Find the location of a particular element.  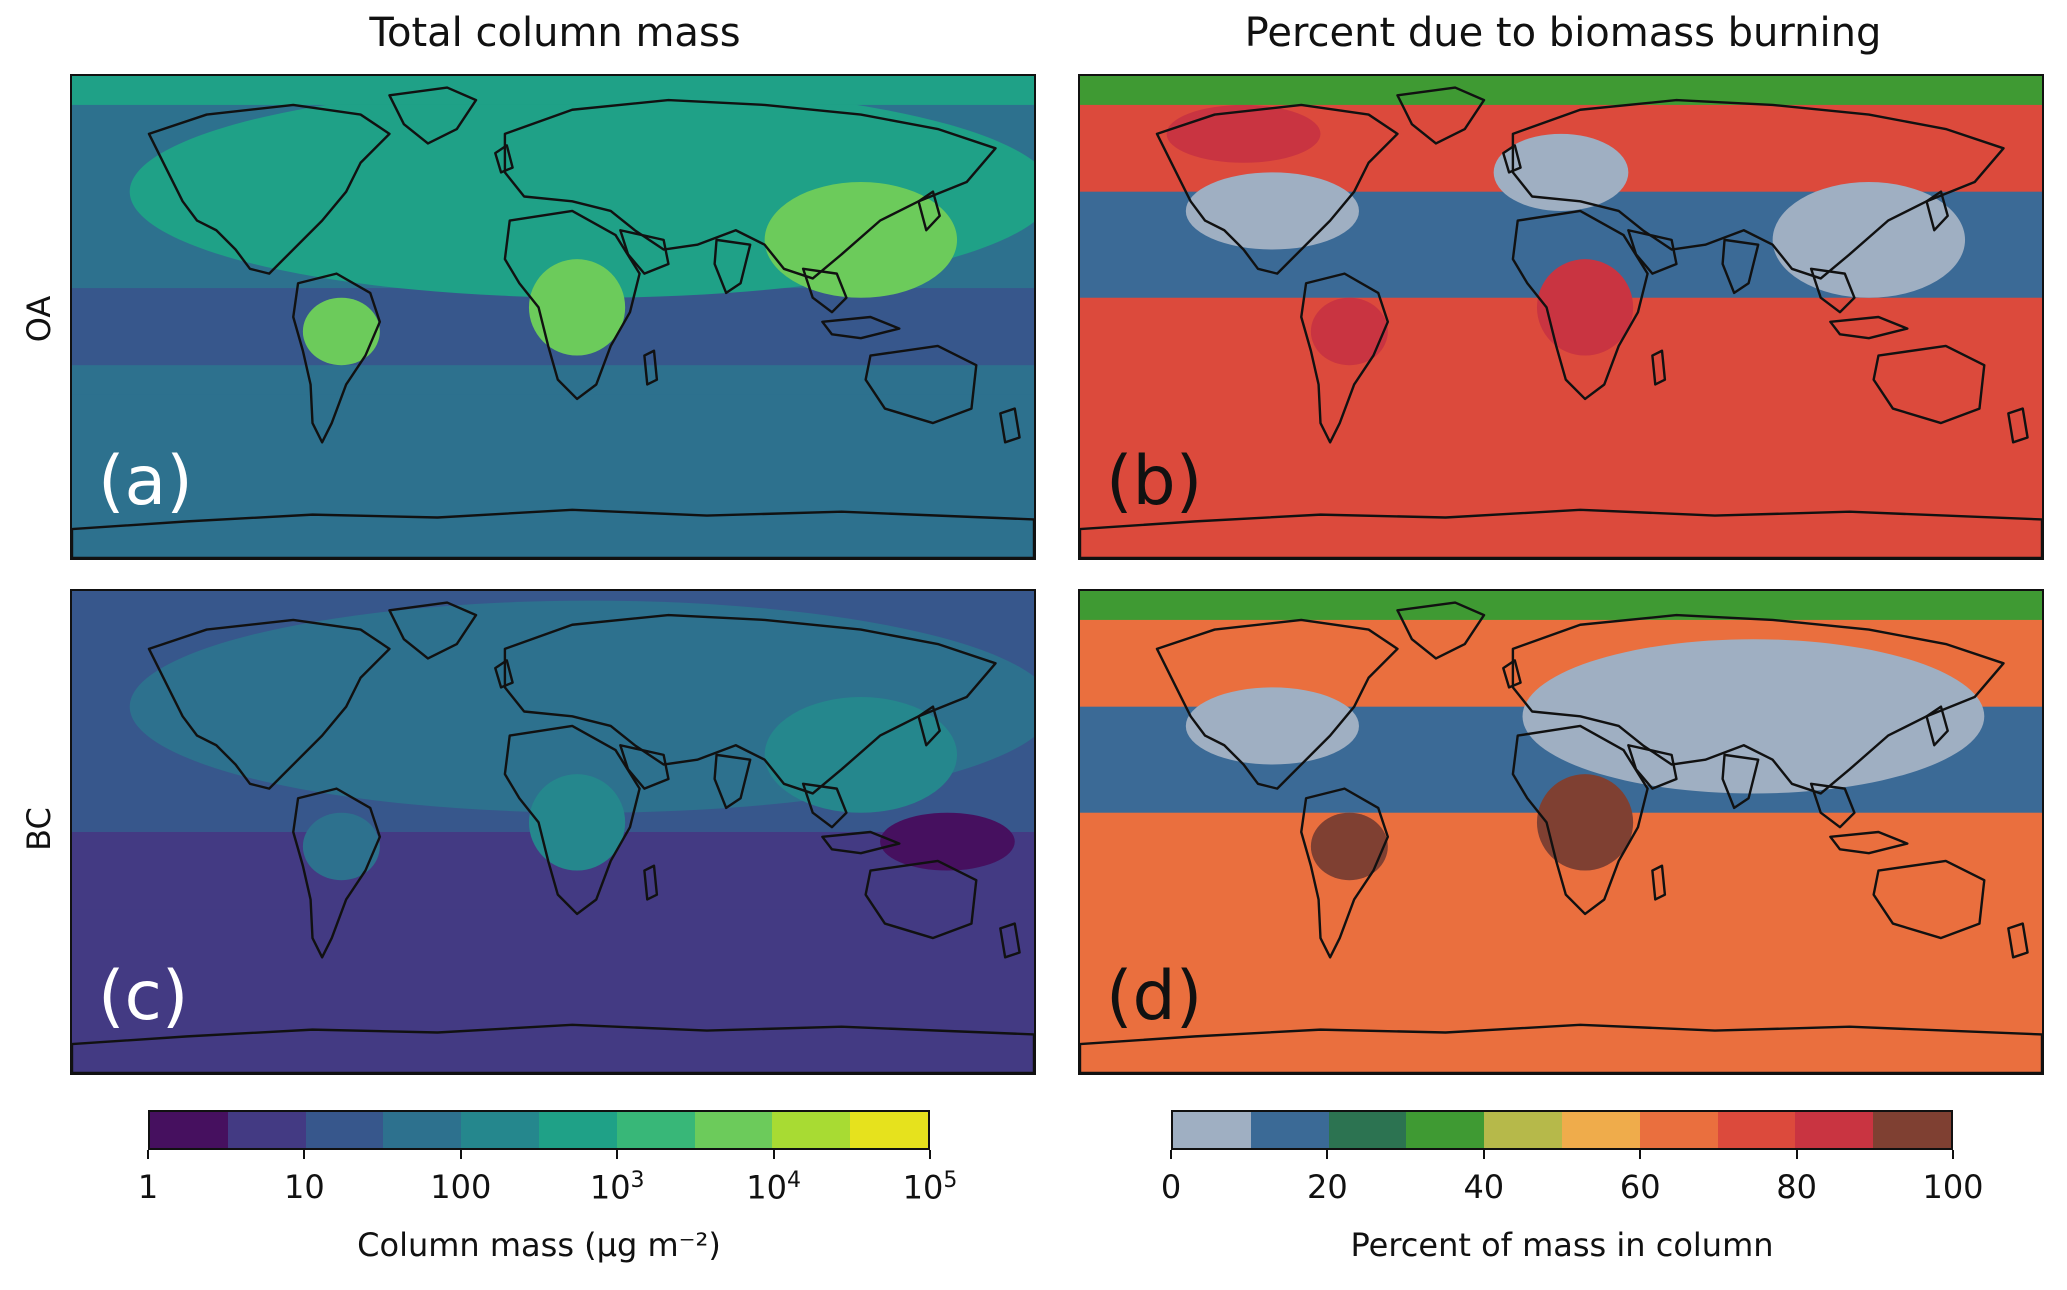

region-southern-ocean is located at coordinates (553, 991).